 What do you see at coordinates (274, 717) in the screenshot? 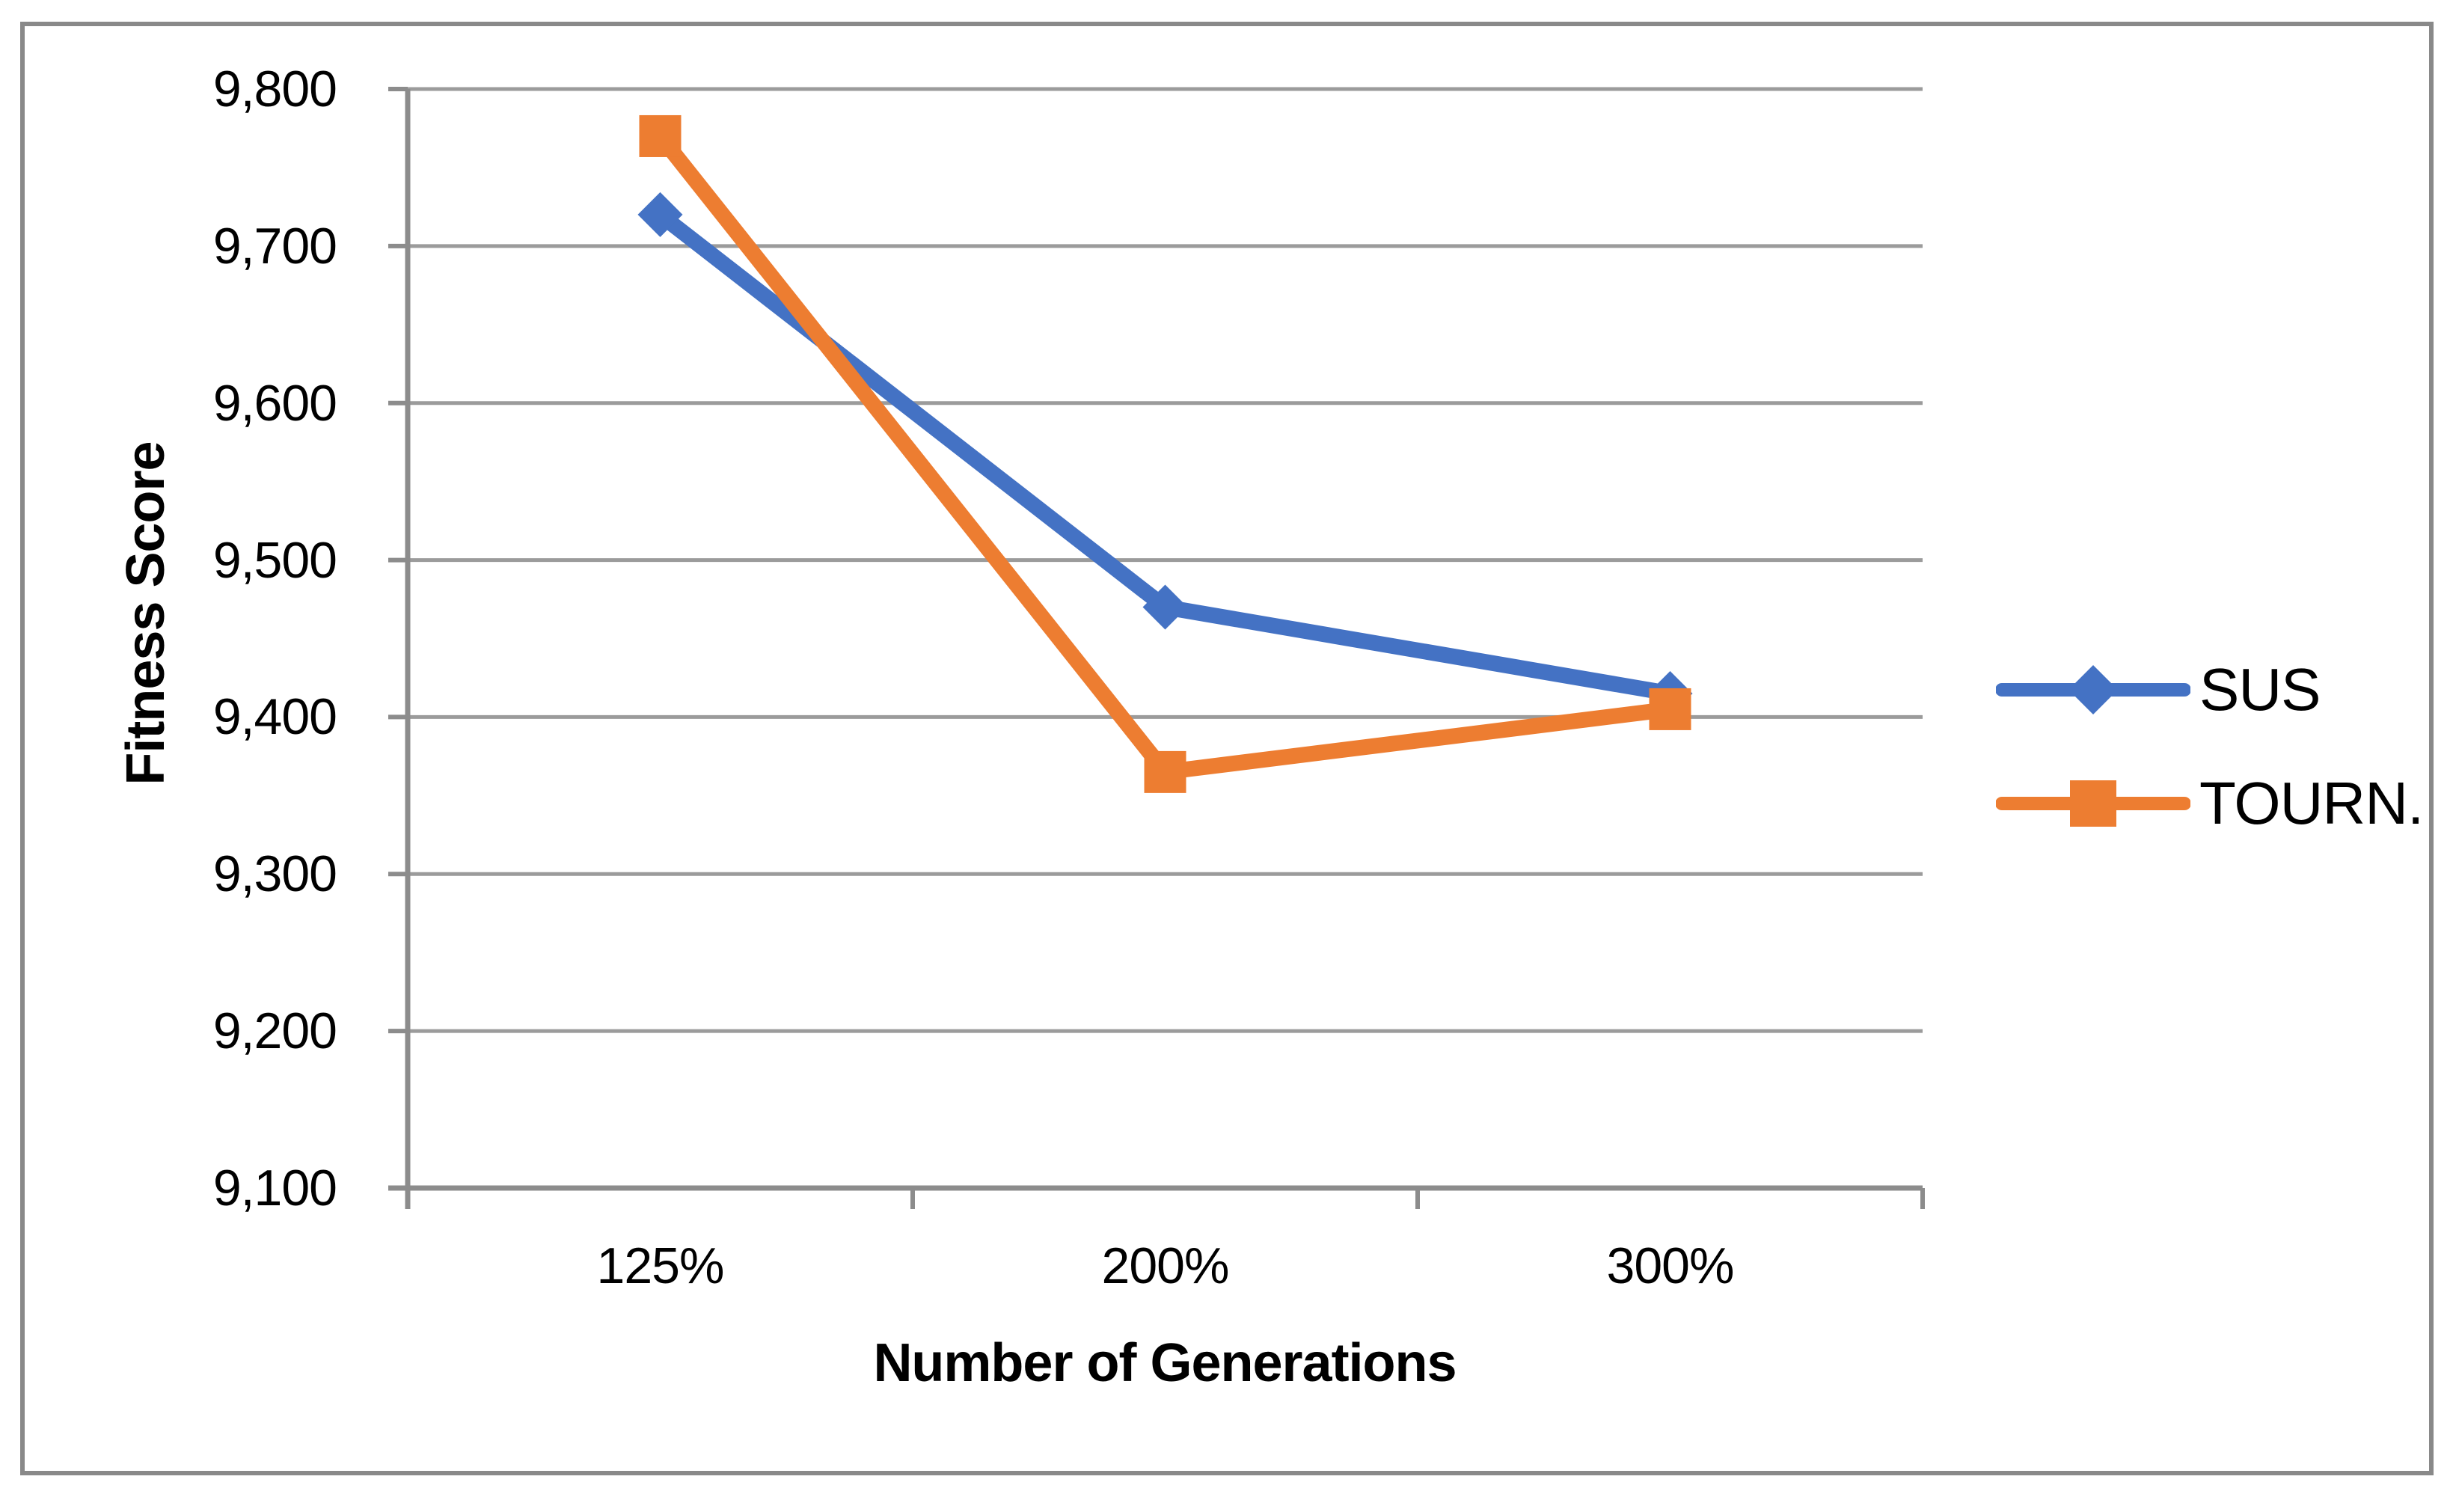
I see `y-axis-tick-label: 9,400` at bounding box center [274, 717].